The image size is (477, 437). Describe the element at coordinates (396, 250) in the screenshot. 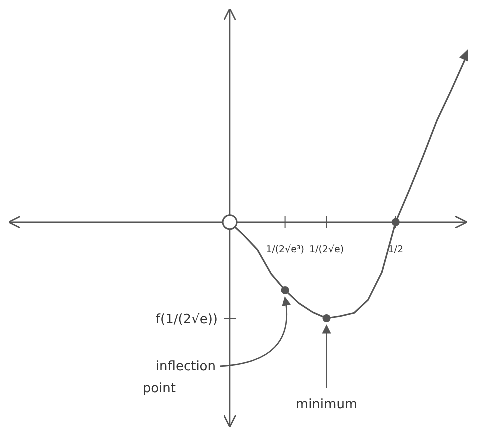

I see `x-tick-label: 1/2` at that location.